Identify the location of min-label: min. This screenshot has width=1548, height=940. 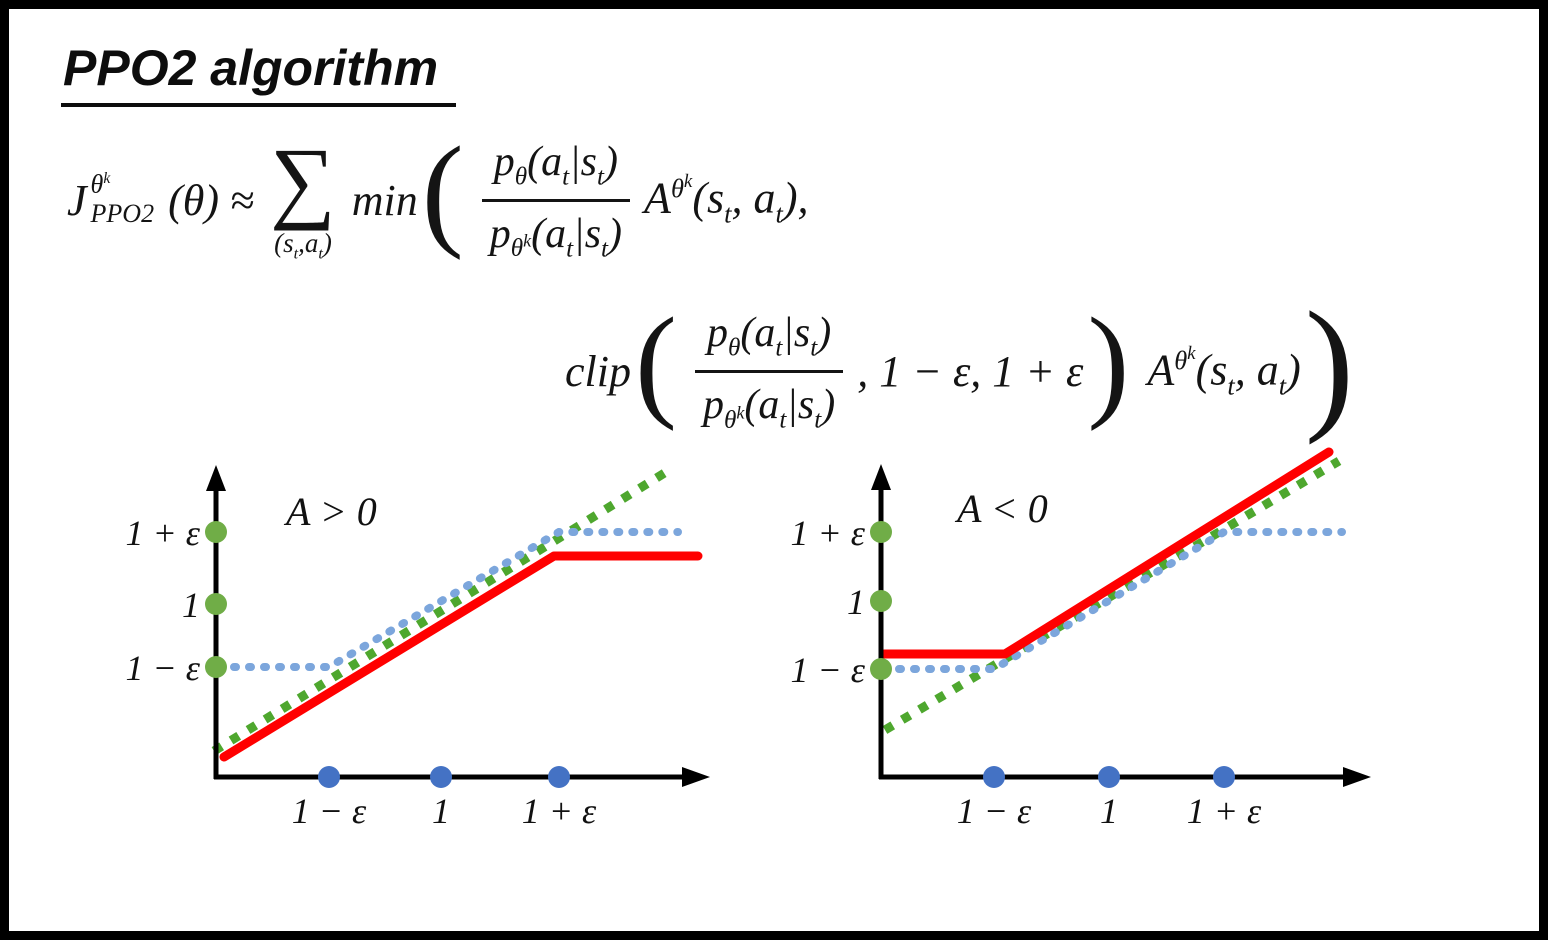
(384, 200).